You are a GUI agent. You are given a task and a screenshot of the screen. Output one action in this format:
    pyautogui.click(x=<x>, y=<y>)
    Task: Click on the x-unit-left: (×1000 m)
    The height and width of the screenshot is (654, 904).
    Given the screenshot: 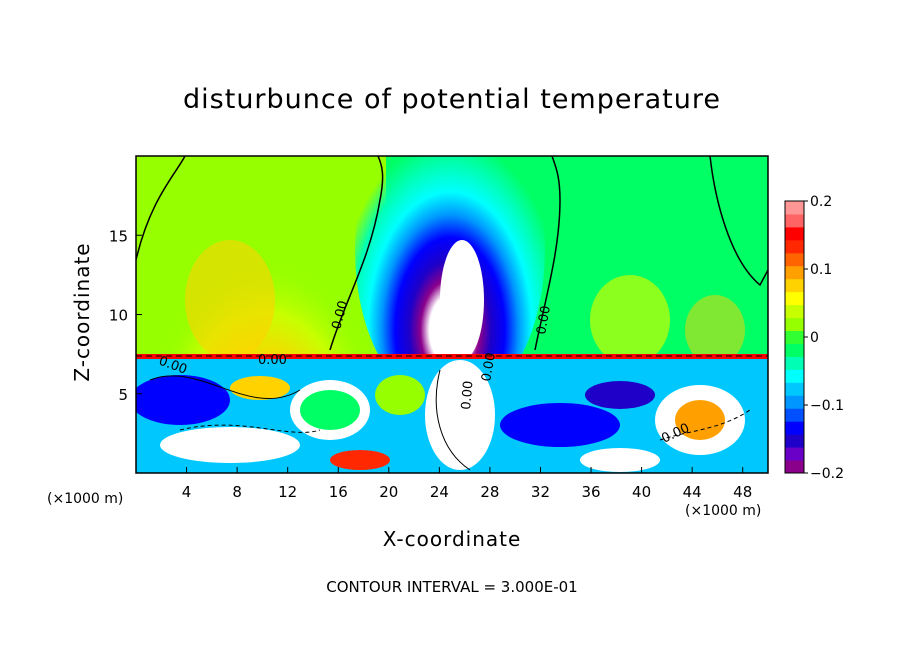 What is the action you would take?
    pyautogui.click(x=85, y=499)
    